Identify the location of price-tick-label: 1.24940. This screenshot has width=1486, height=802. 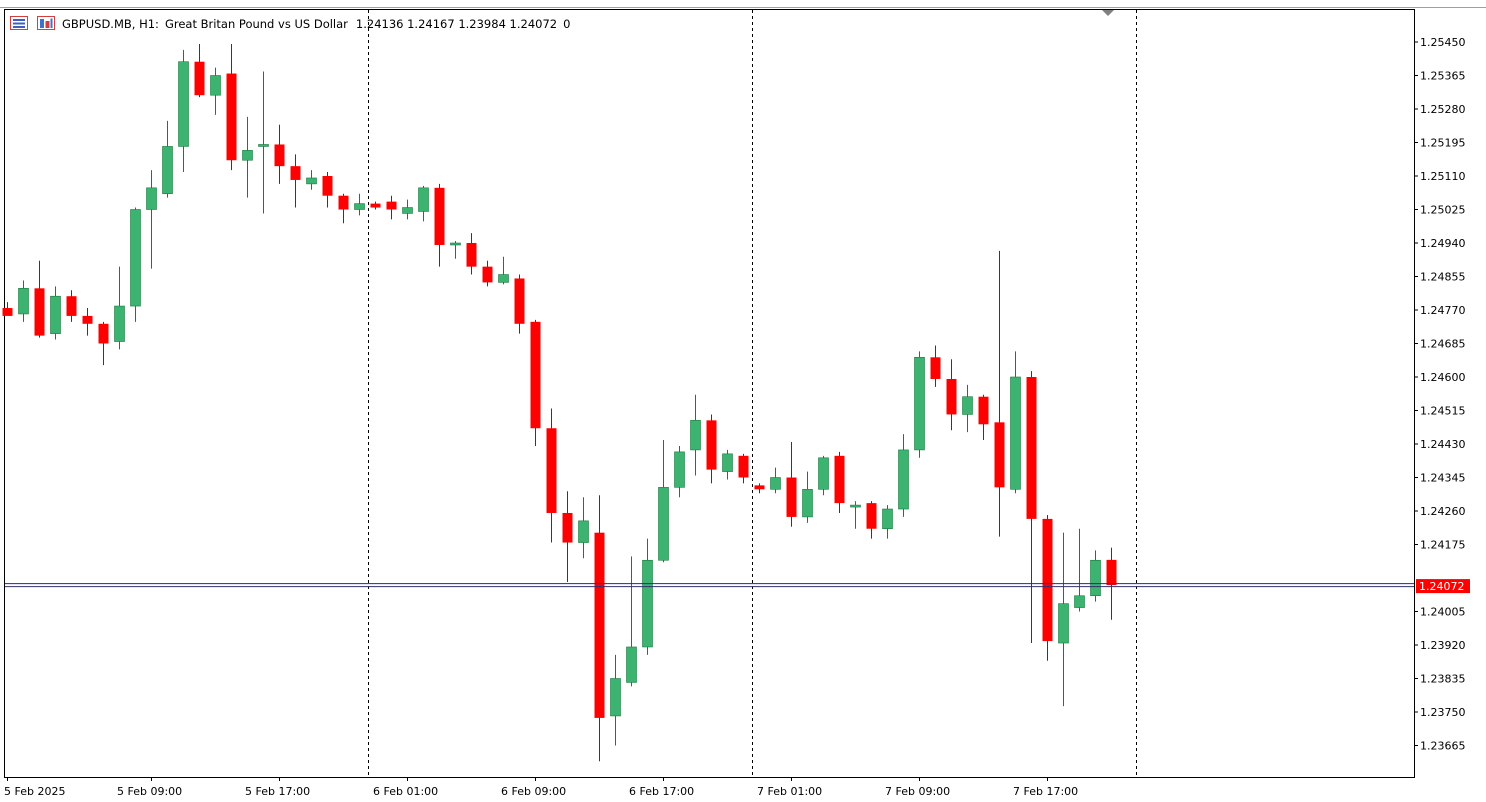
(1443, 243).